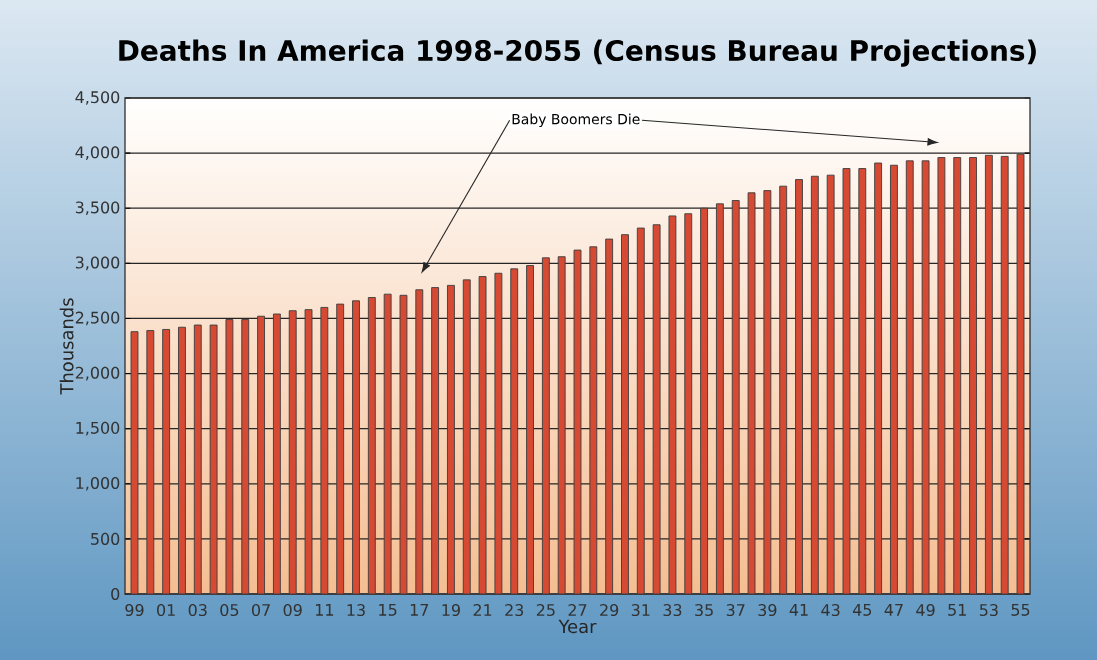  Describe the element at coordinates (830, 610) in the screenshot. I see `x-tick-label: 43` at that location.